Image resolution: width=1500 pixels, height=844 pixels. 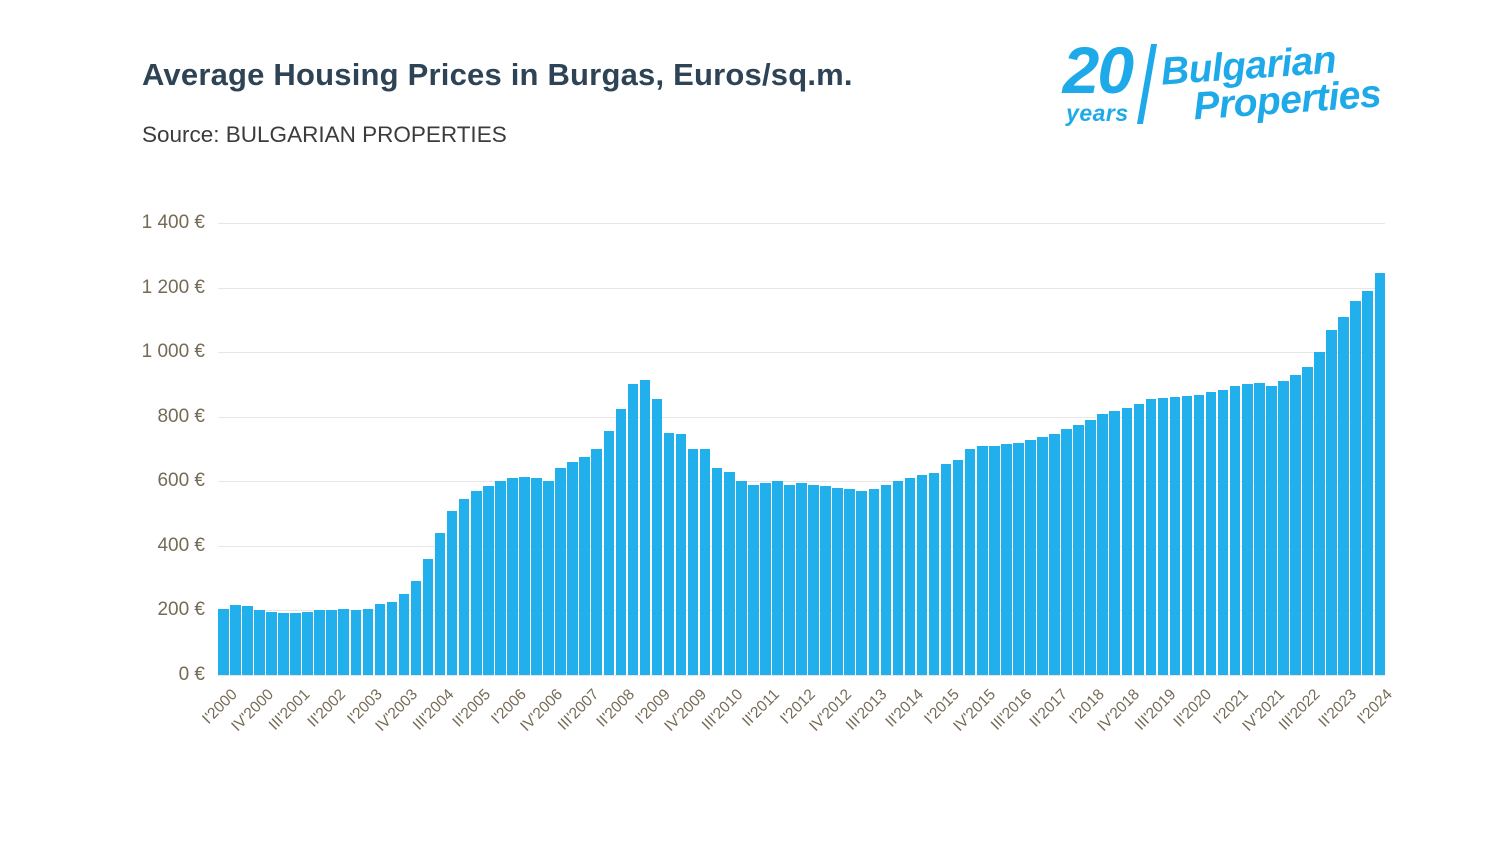 I want to click on bar-IV'2022, so click(x=1319, y=513).